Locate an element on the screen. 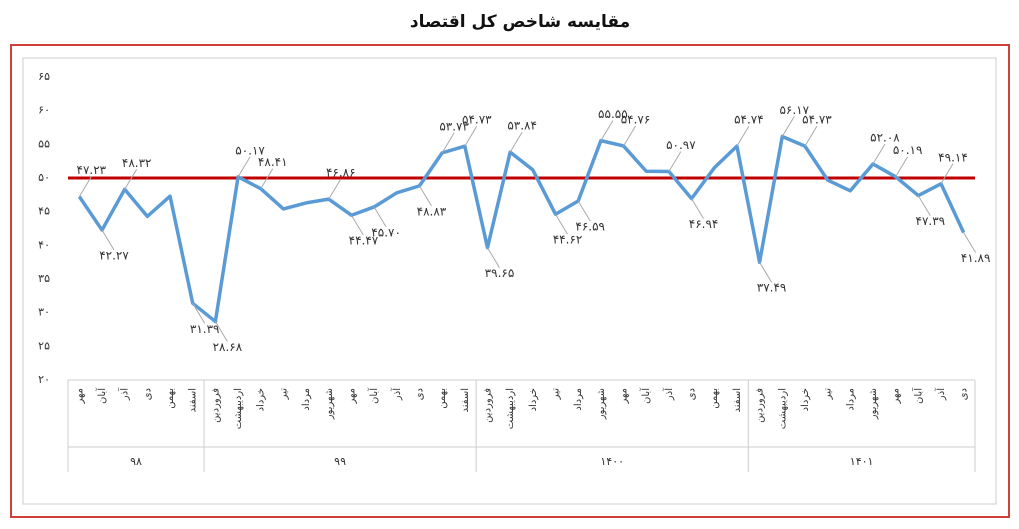  data-label: ۴۴.۴۷ is located at coordinates (364, 241).